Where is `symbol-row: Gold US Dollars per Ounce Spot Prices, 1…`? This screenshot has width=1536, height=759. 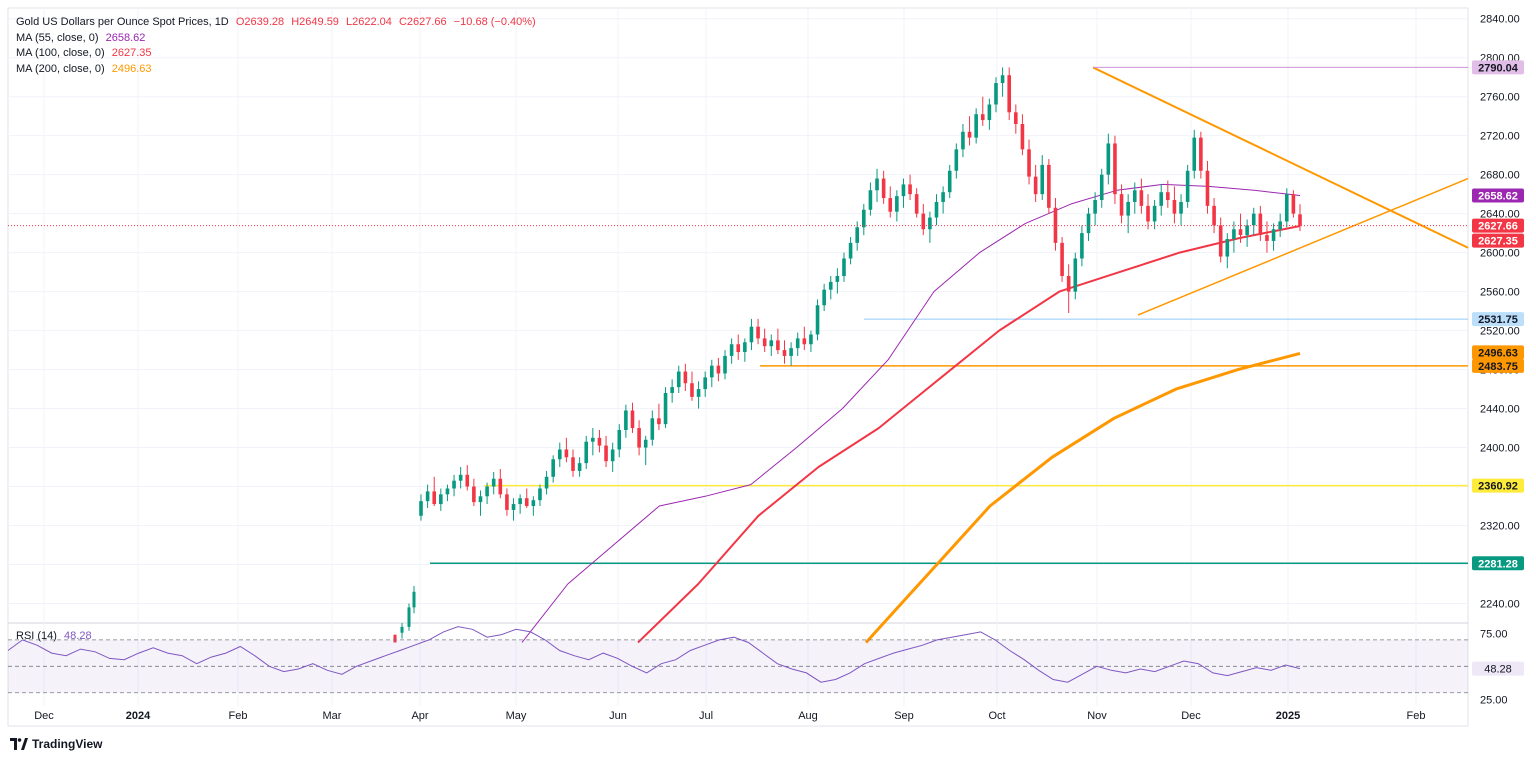 symbol-row: Gold US Dollars per Ounce Spot Prices, 1… is located at coordinates (276, 23).